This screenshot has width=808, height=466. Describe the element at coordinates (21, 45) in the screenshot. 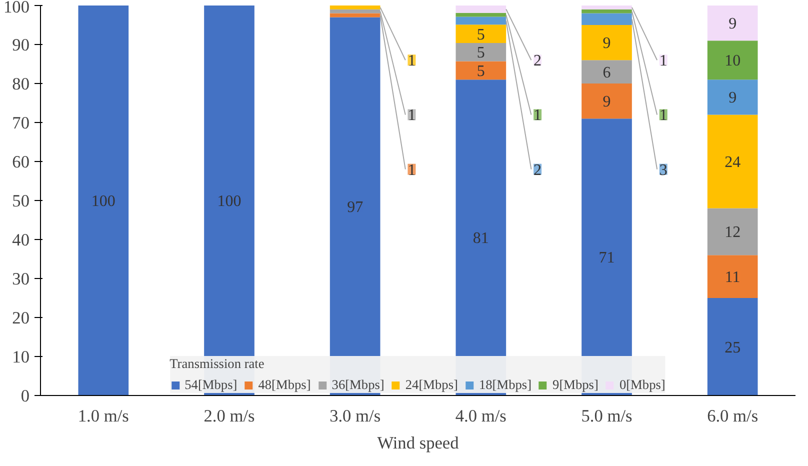

I see `y-tick-label: 90` at that location.